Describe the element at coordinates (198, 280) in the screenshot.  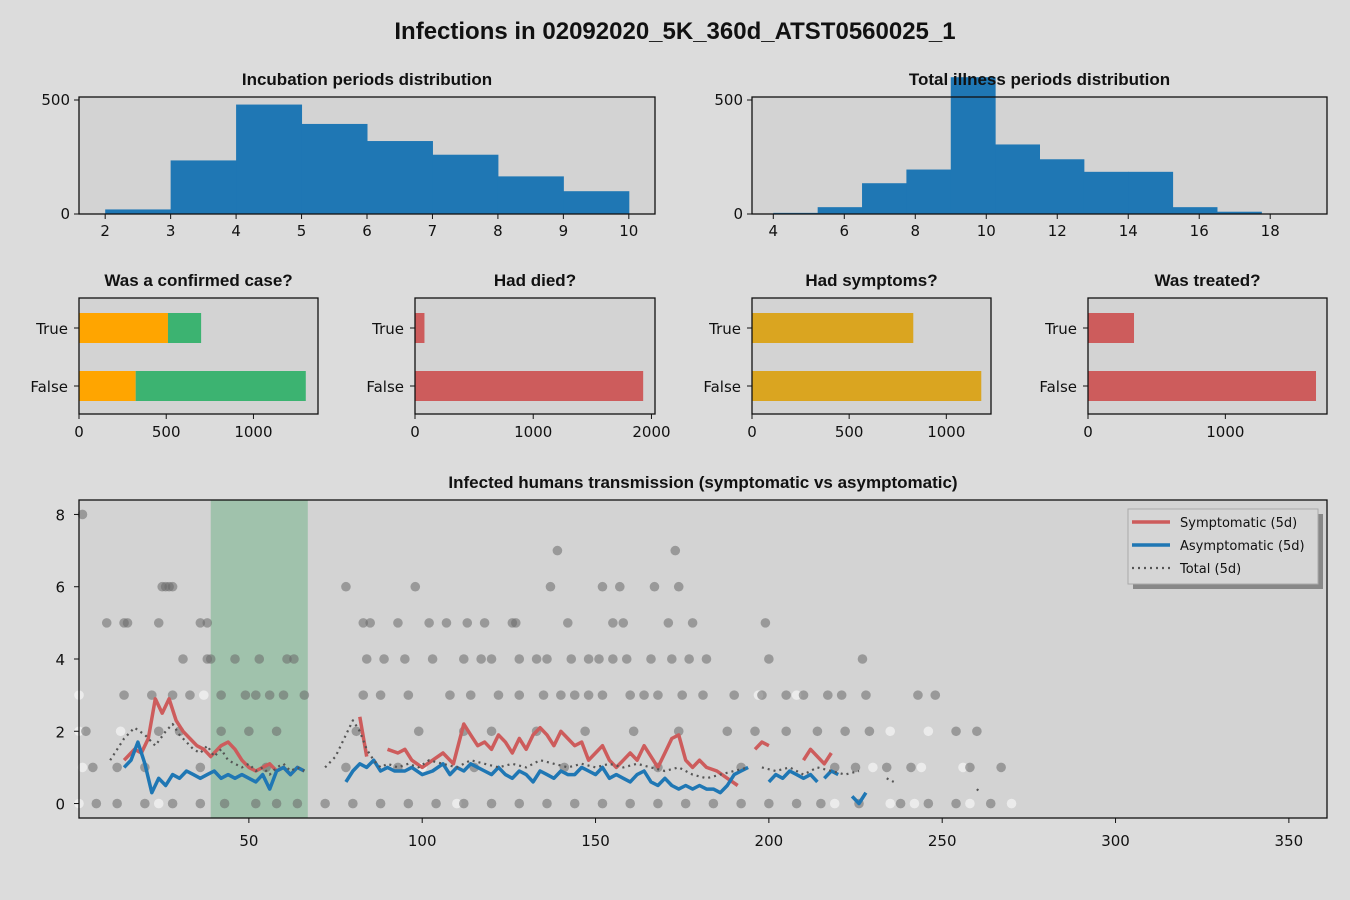
I see `chart-title: Was a confirmed case?` at that location.